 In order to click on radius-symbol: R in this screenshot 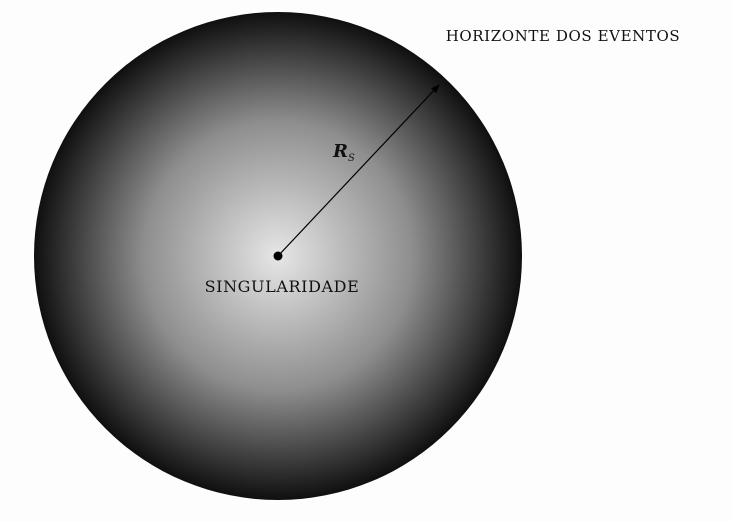, I will do `click(340, 151)`.